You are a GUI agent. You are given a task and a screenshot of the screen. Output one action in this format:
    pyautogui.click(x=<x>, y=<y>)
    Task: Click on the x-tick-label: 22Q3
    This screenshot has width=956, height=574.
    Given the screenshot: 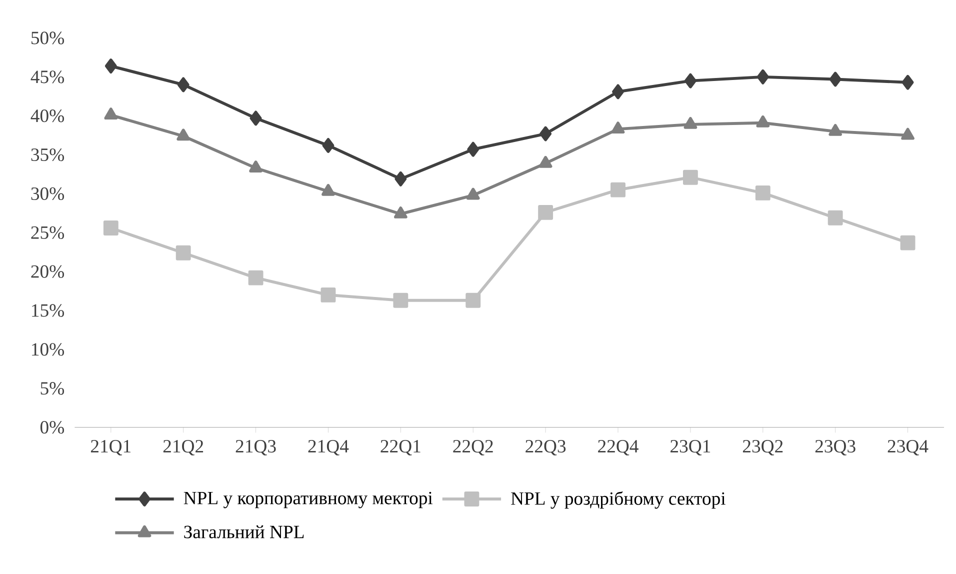 What is the action you would take?
    pyautogui.click(x=546, y=448)
    